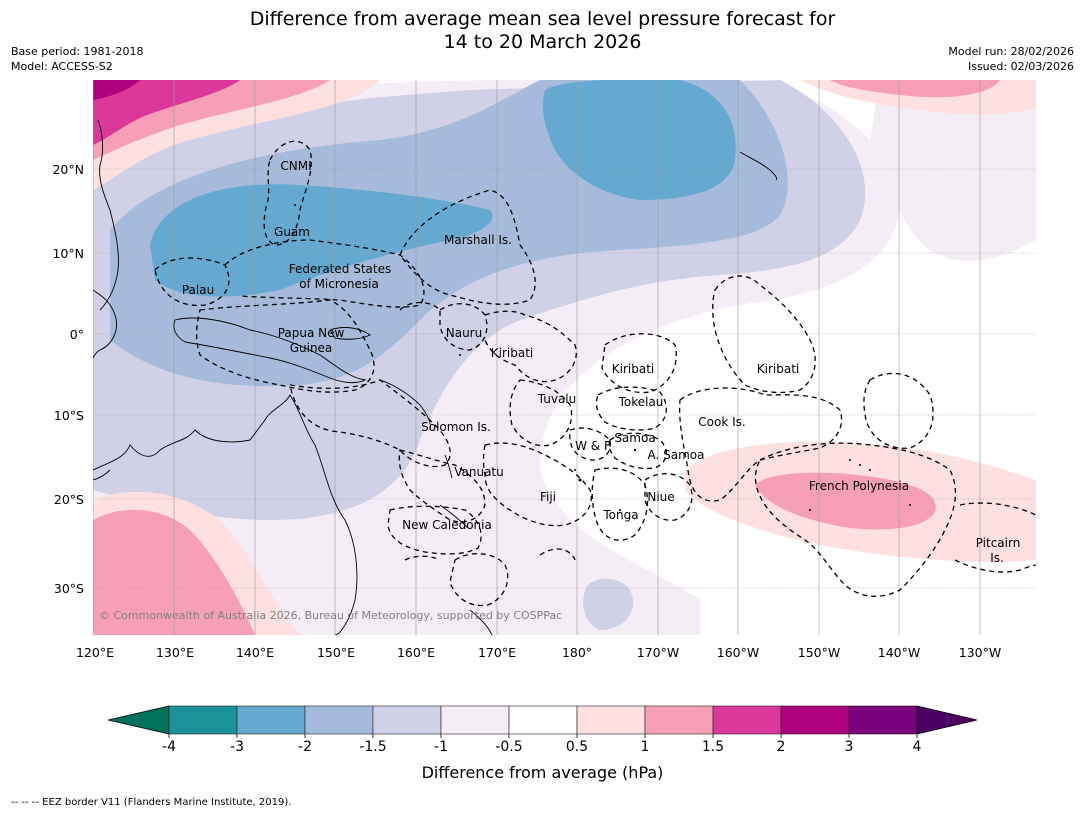 The image size is (1085, 816). What do you see at coordinates (660, 497) in the screenshot?
I see `label-niue: Niue` at bounding box center [660, 497].